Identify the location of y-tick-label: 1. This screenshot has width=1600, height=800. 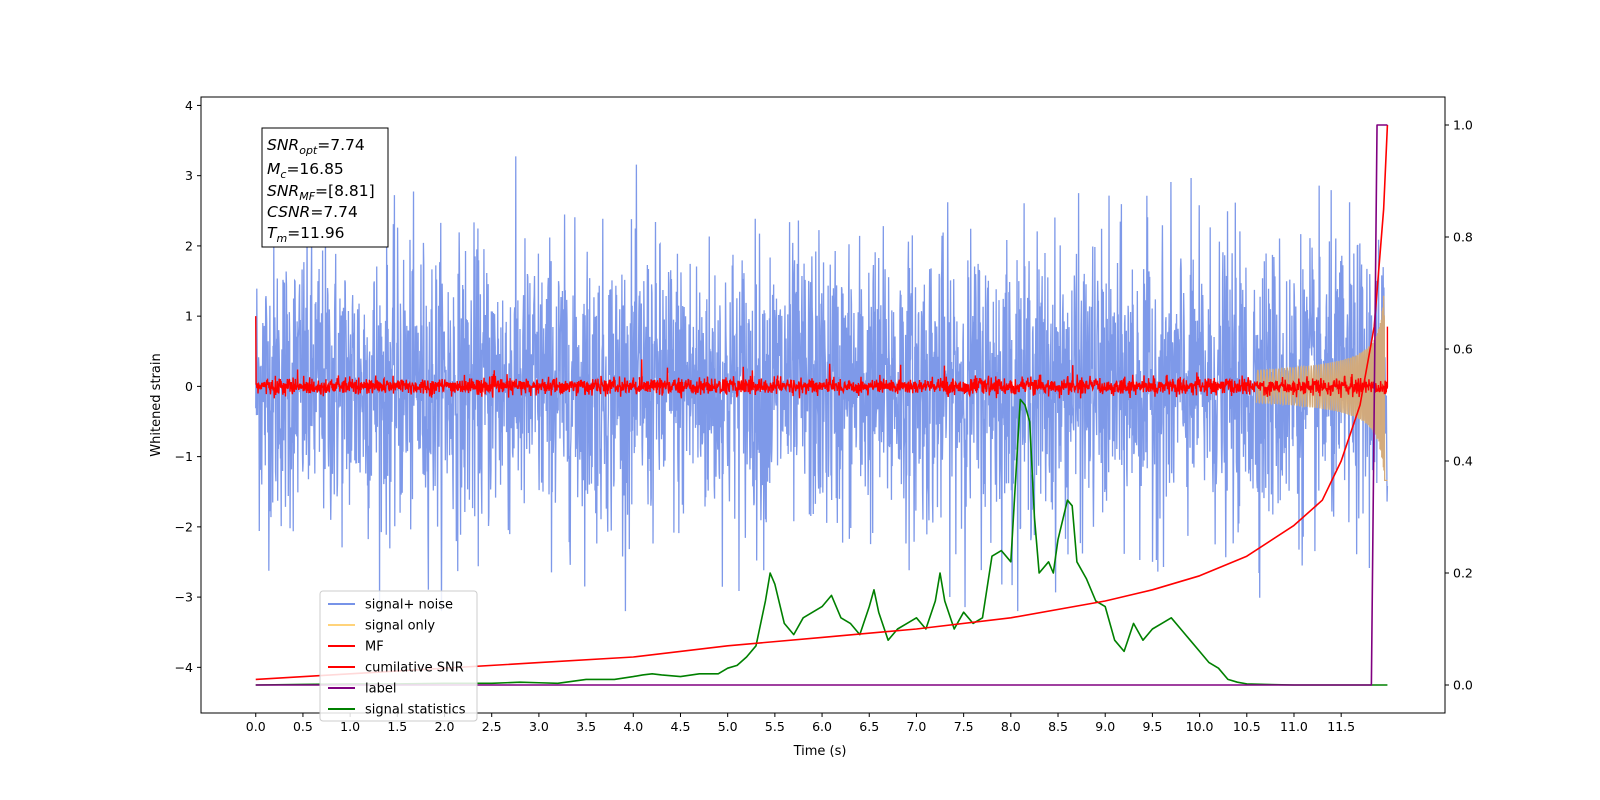
(189, 316).